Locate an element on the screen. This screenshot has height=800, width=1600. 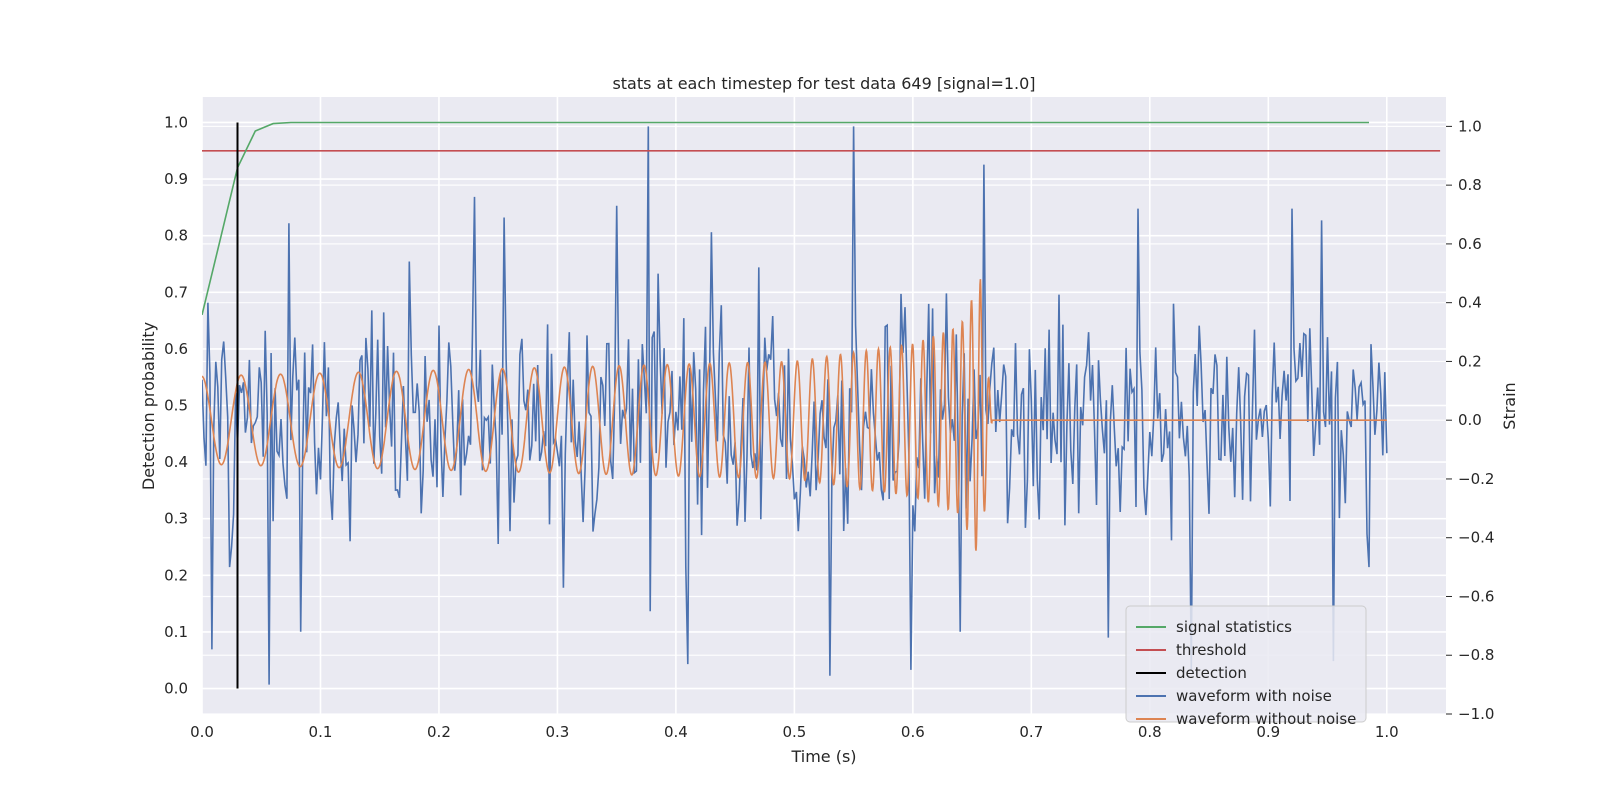
right-y-tick-label: 1.0 is located at coordinates (1470, 126).